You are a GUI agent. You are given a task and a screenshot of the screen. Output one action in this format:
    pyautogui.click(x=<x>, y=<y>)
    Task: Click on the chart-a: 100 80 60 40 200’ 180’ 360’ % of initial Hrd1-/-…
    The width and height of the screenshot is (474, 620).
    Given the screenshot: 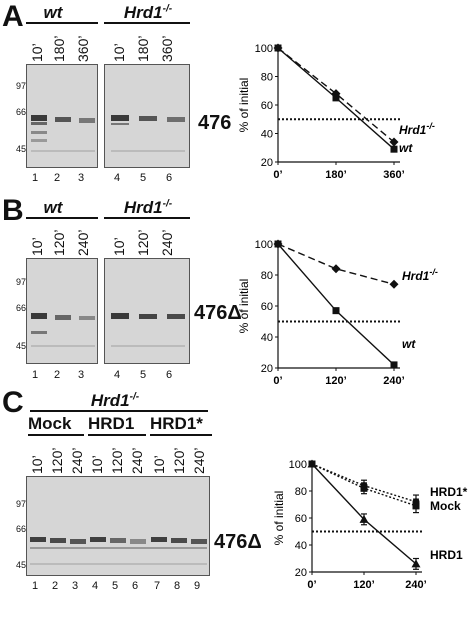 What is the action you would take?
    pyautogui.click(x=336, y=112)
    